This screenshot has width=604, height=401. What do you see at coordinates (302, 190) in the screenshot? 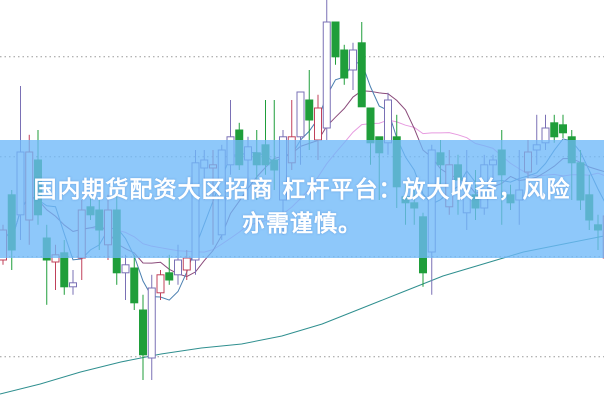
I see `banner-line-1: 国内期货配资大区招商 杠杆平台：放大收益，风险` at bounding box center [302, 190].